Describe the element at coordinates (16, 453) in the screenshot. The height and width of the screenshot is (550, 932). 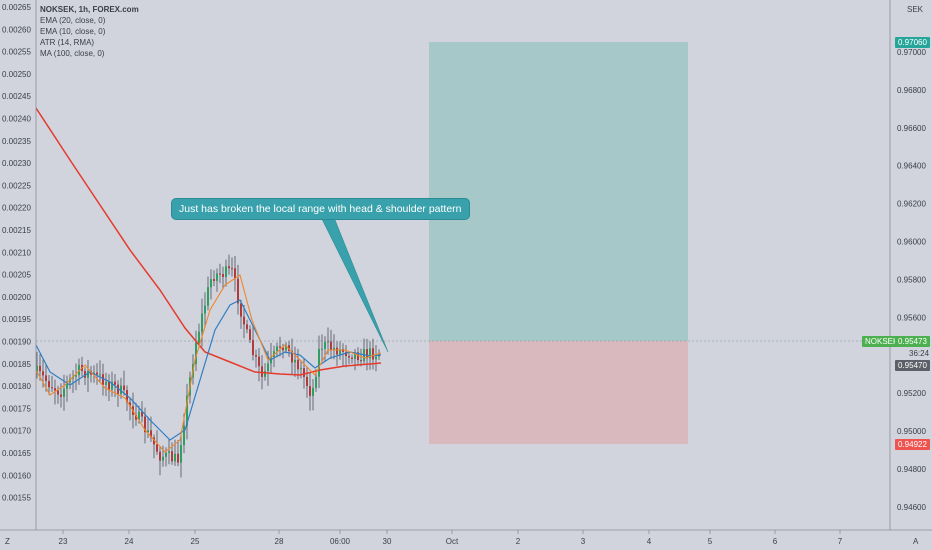
I see `left-axis-tick: 0.00165` at that location.